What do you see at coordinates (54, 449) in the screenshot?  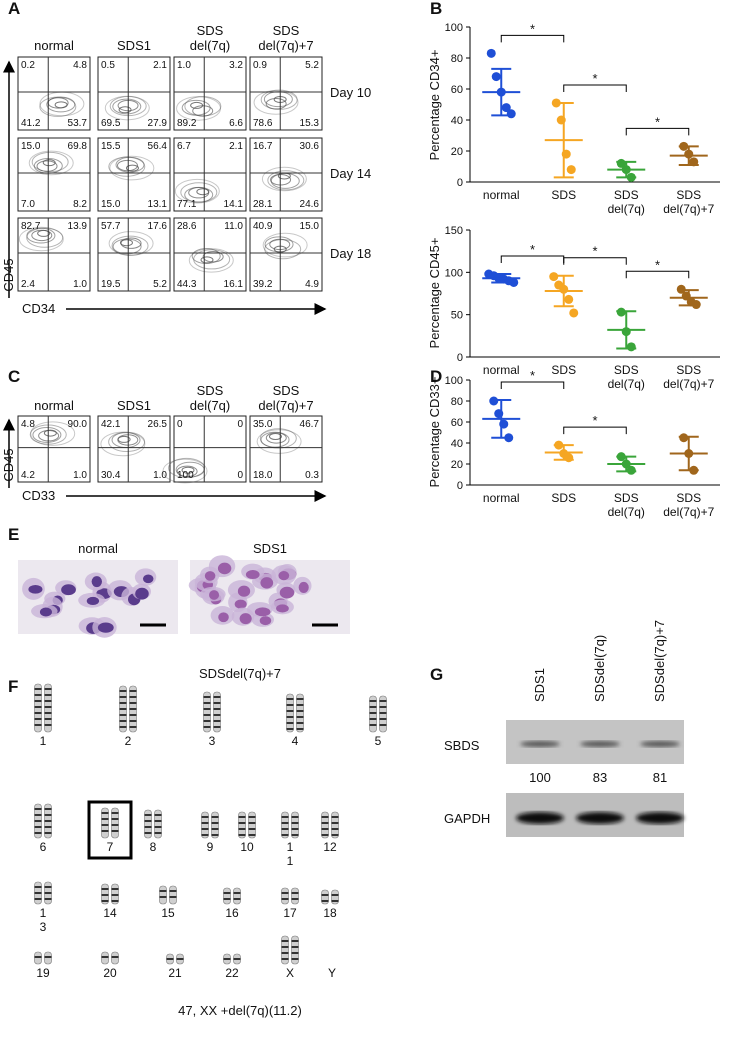 I see `flow-plot: 4.8 90.0 4.2 1.0` at bounding box center [54, 449].